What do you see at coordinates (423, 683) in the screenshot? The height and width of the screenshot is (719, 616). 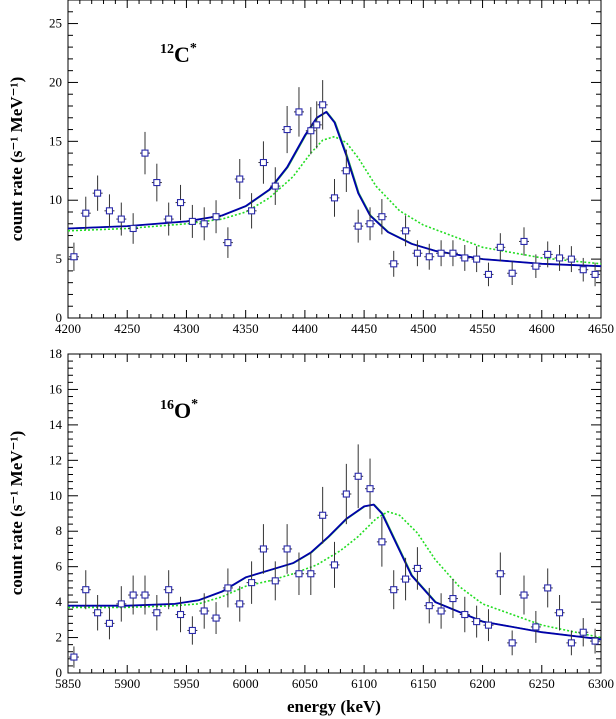 I see `x-tick-label: 6150` at bounding box center [423, 683].